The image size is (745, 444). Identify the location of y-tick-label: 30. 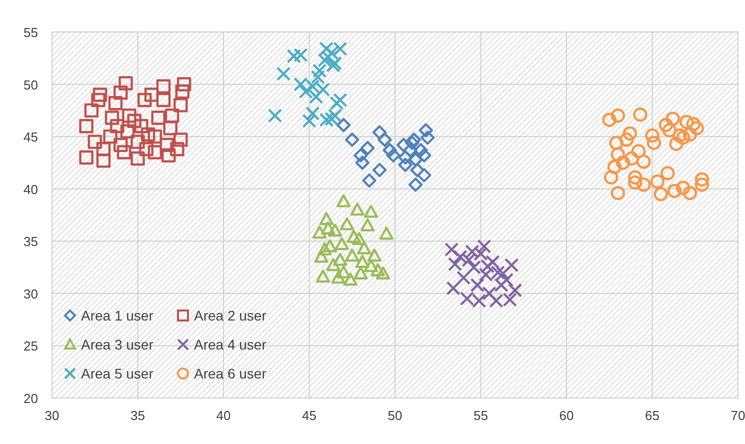
(31, 294).